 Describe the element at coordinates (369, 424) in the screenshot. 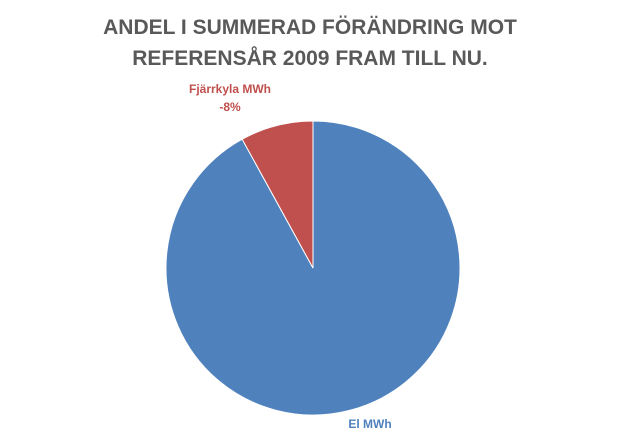

I see `category-label: El MWh` at that location.